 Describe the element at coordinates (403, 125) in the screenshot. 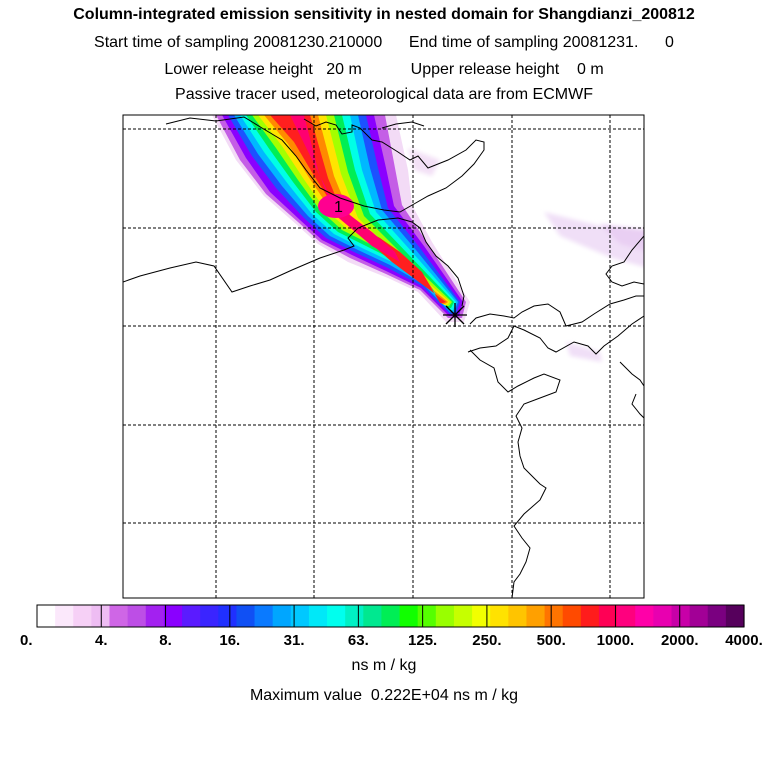

I see `coastline-northeast` at that location.